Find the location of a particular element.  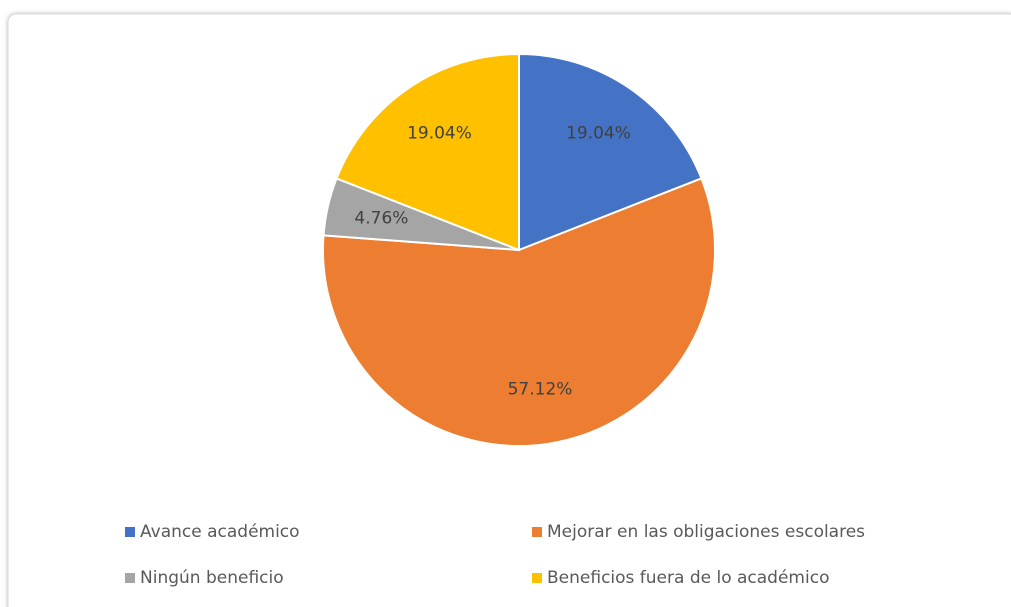

legend-label: Beneficios fuera de lo académico is located at coordinates (688, 578).